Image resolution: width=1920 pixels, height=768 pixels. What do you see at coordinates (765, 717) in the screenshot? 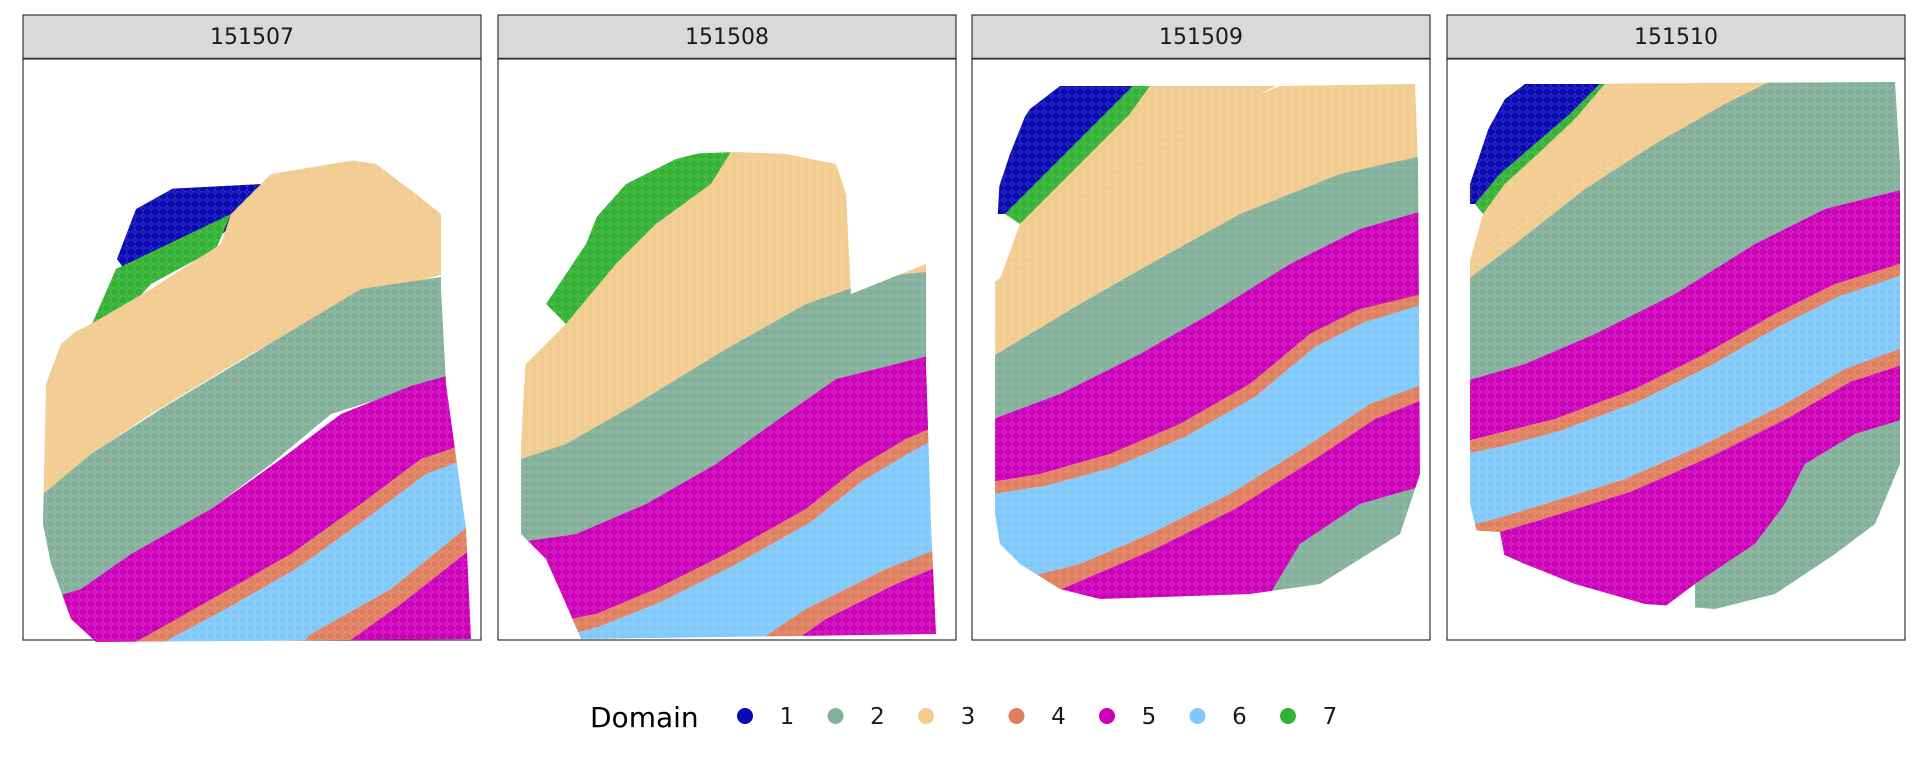
I see `legend-item-1: 1` at bounding box center [765, 717].